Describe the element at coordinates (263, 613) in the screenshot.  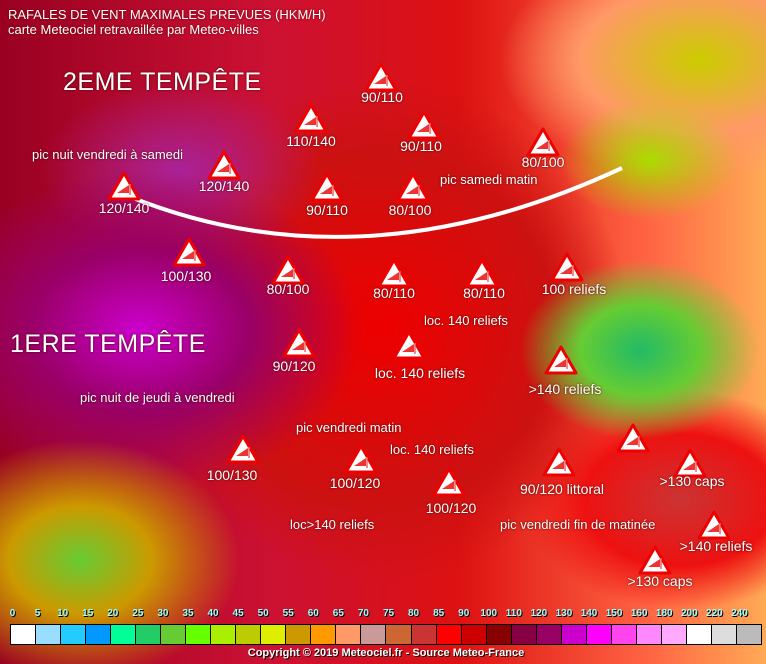
I see `legend-tick: 50` at that location.